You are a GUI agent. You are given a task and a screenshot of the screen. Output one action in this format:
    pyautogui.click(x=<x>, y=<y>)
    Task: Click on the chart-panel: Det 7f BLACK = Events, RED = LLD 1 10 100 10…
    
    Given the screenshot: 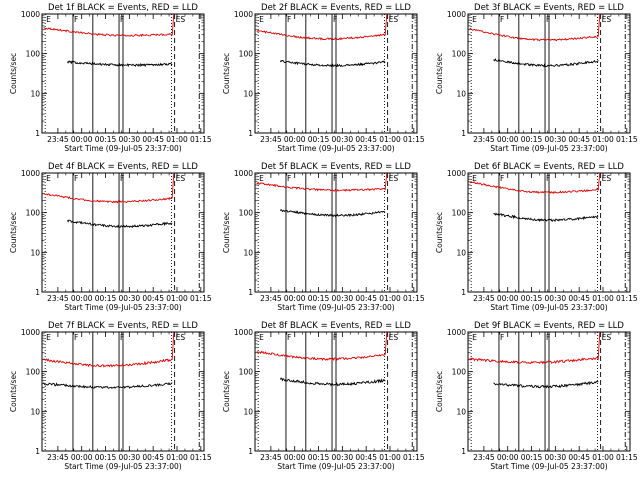 What is the action you would take?
    pyautogui.click(x=110, y=396)
    